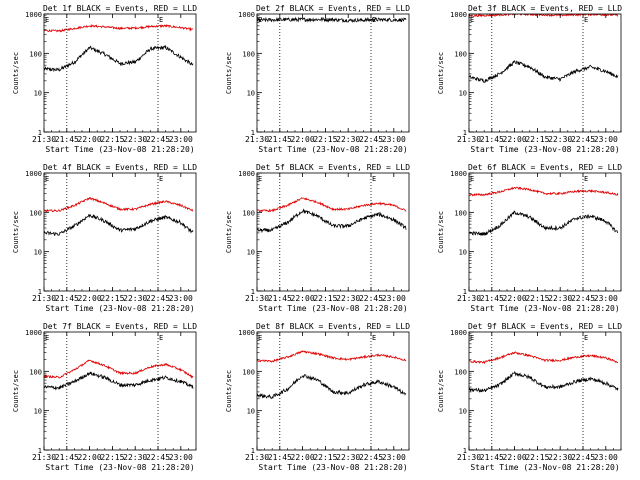 The image size is (640, 480). Describe the element at coordinates (333, 167) in the screenshot. I see `panel-title: Det 5f BLACK = Events, RED = LLD` at that location.